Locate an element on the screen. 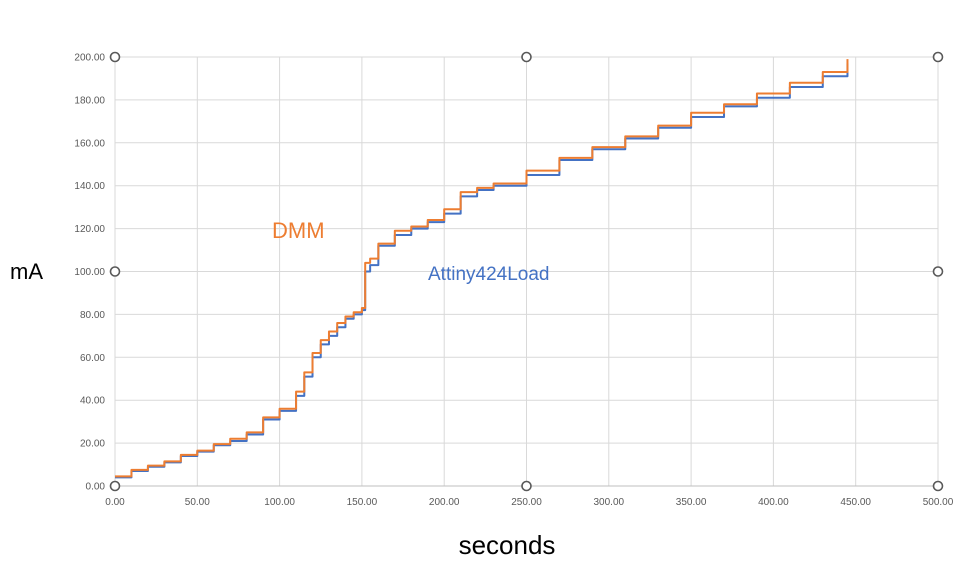 The height and width of the screenshot is (570, 956). x-tick-label: 400.00 is located at coordinates (773, 502).